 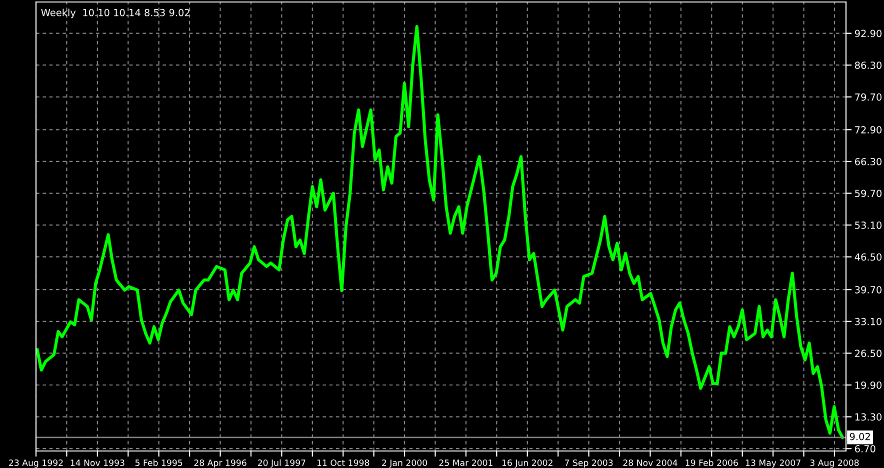 What do you see at coordinates (588, 463) in the screenshot?
I see `x-tick-label: 7 Sep 2003` at bounding box center [588, 463].